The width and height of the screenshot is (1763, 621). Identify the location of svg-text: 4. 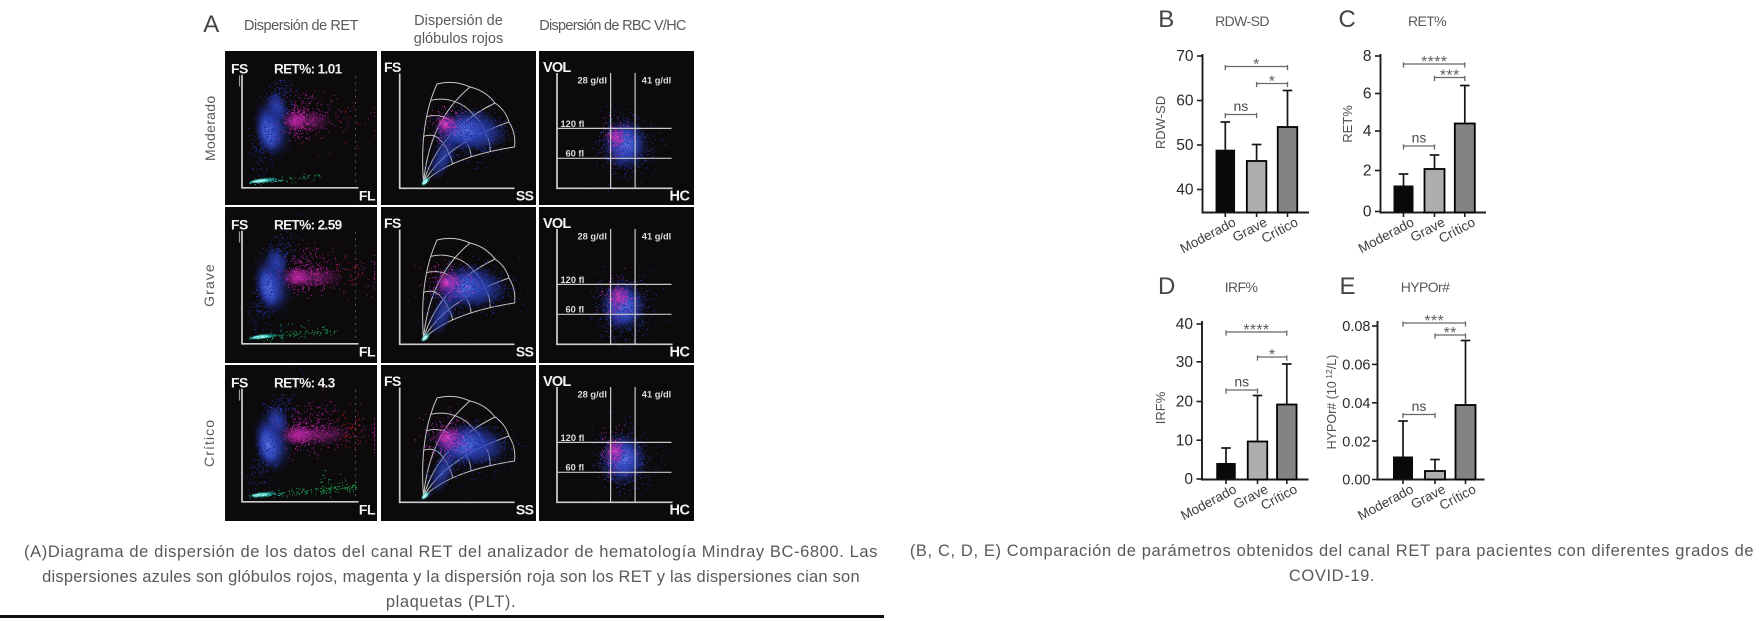
(1367, 131).